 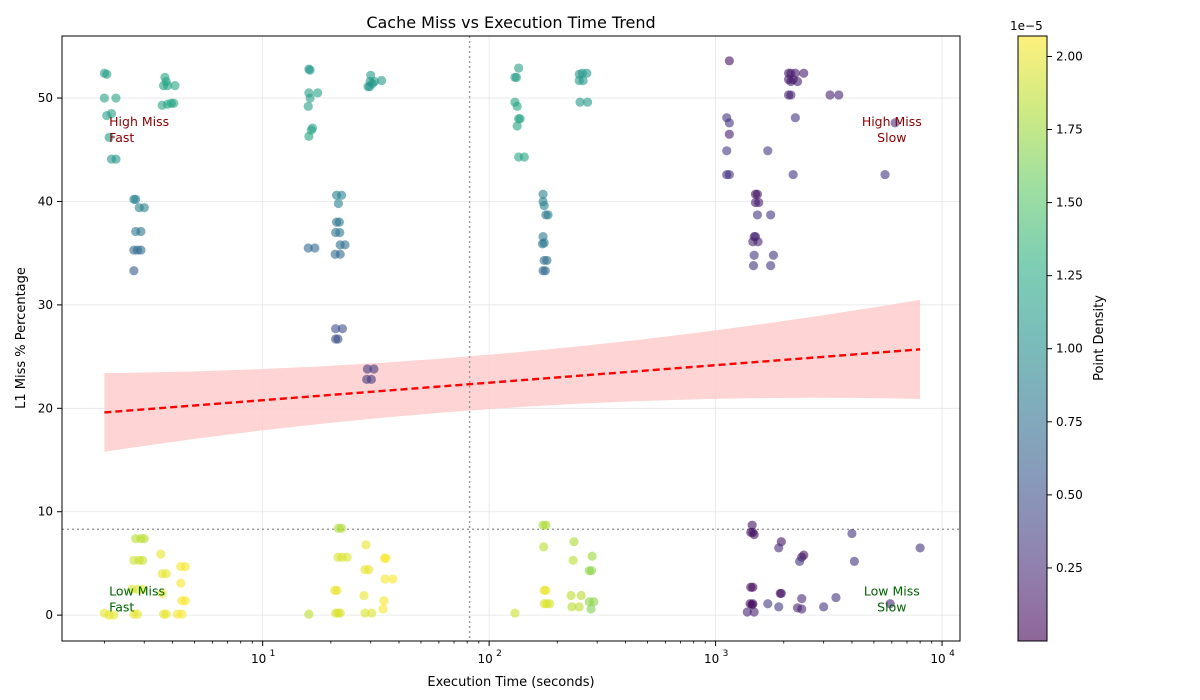 I want to click on x-tick-exponent: 1, so click(x=273, y=654).